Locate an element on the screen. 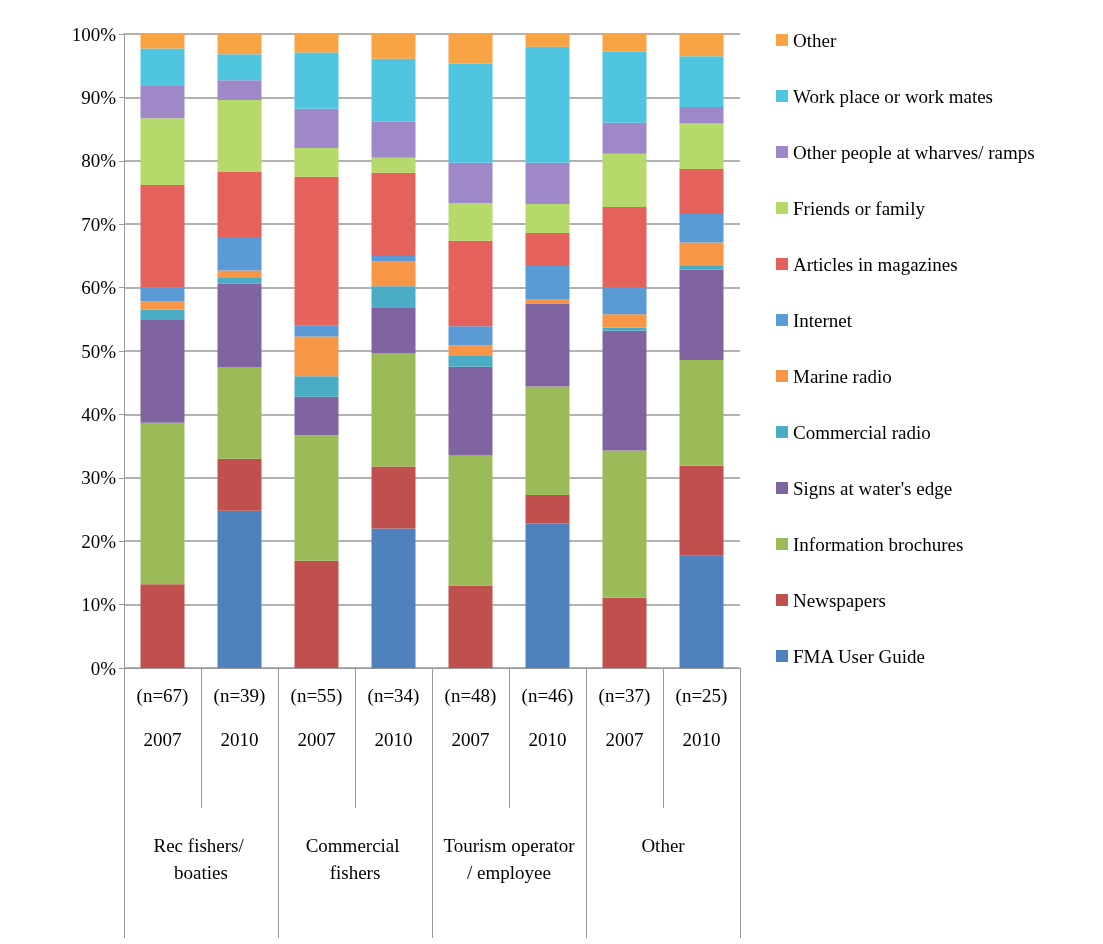 The width and height of the screenshot is (1103, 944). text: Tourism operator/ employee is located at coordinates (509, 859).